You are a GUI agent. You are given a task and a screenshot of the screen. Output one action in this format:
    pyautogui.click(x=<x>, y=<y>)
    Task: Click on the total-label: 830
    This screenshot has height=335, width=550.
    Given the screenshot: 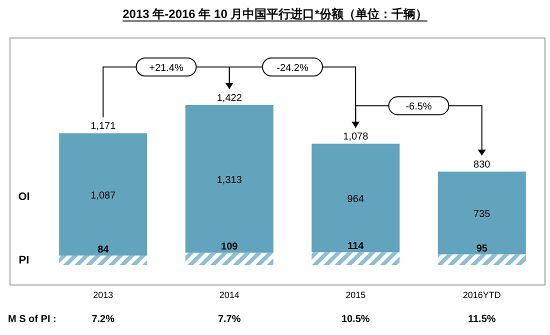 What is the action you would take?
    pyautogui.click(x=482, y=165)
    